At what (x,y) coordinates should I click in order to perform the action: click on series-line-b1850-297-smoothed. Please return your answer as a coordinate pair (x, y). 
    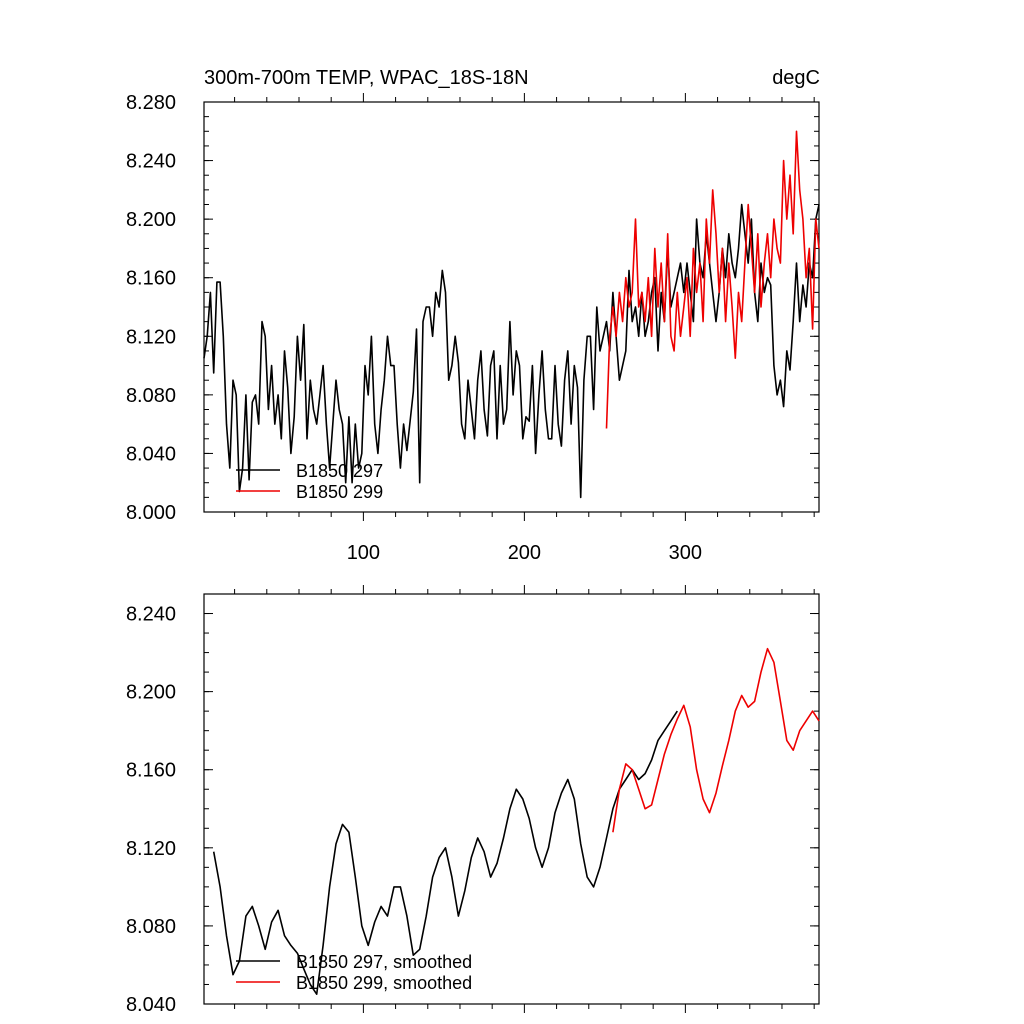
    Looking at the image, I should click on (445, 853).